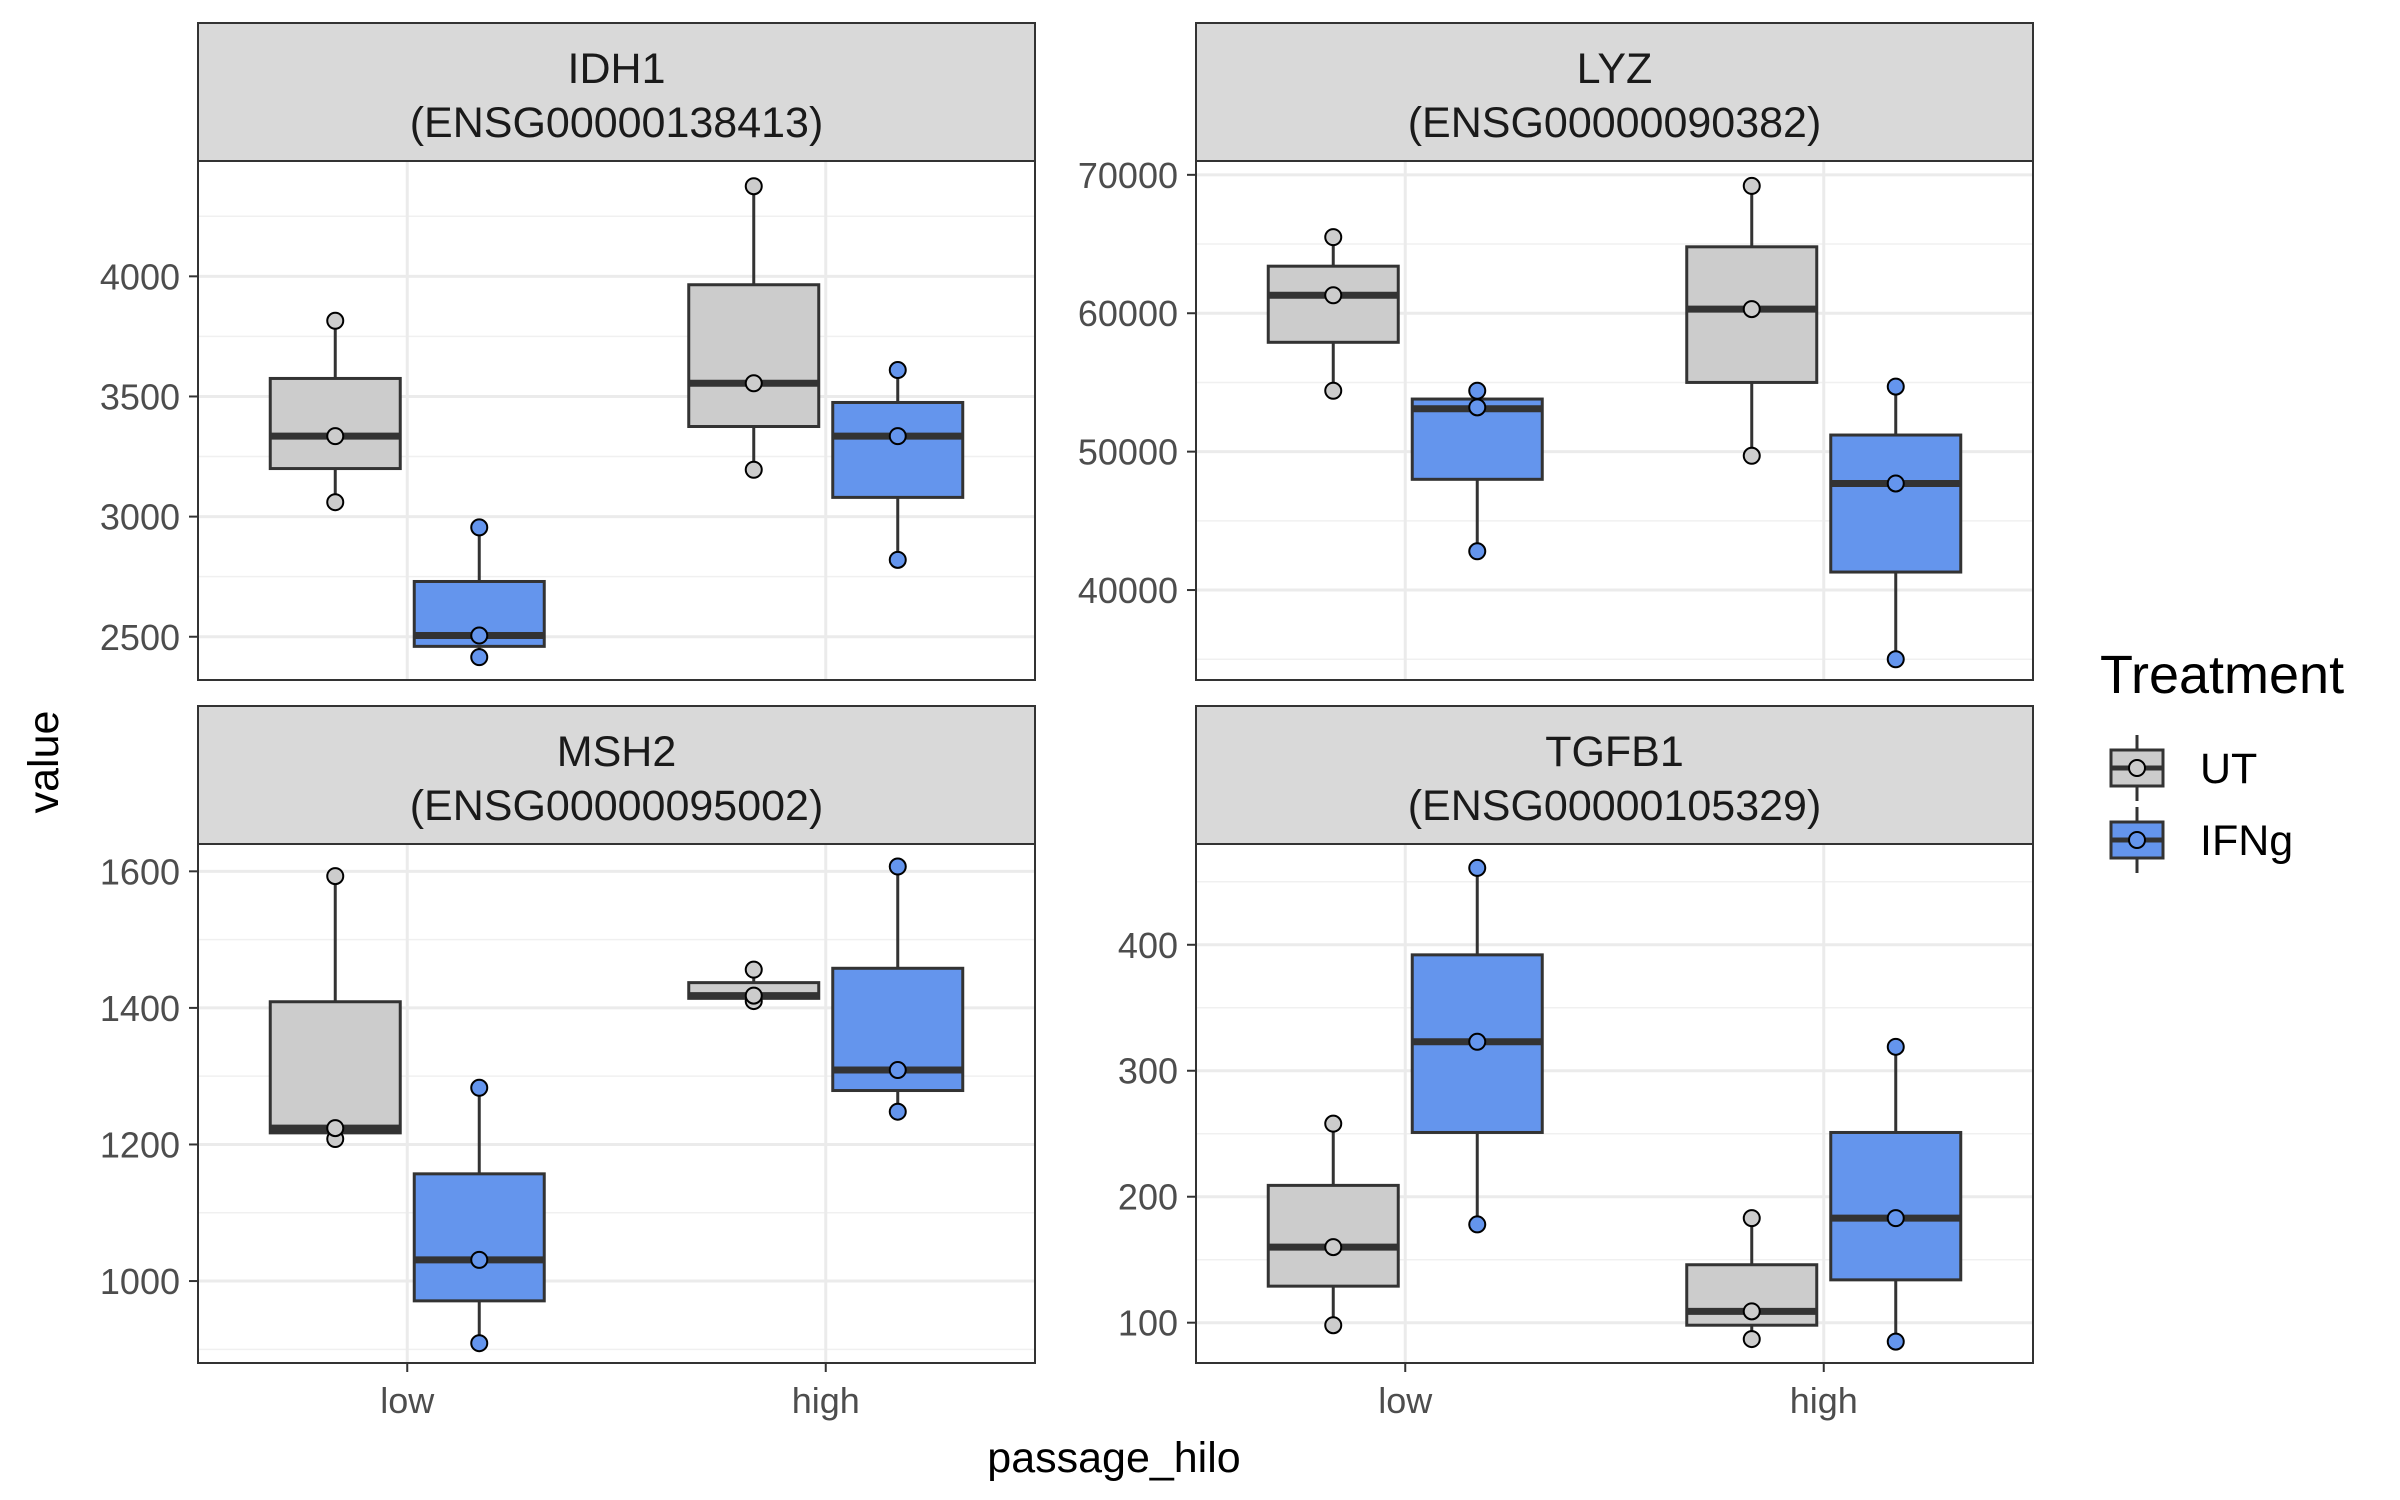 This screenshot has width=2400, height=1500. What do you see at coordinates (1113, 1458) in the screenshot?
I see `x-axis-title: passage_hilo` at bounding box center [1113, 1458].